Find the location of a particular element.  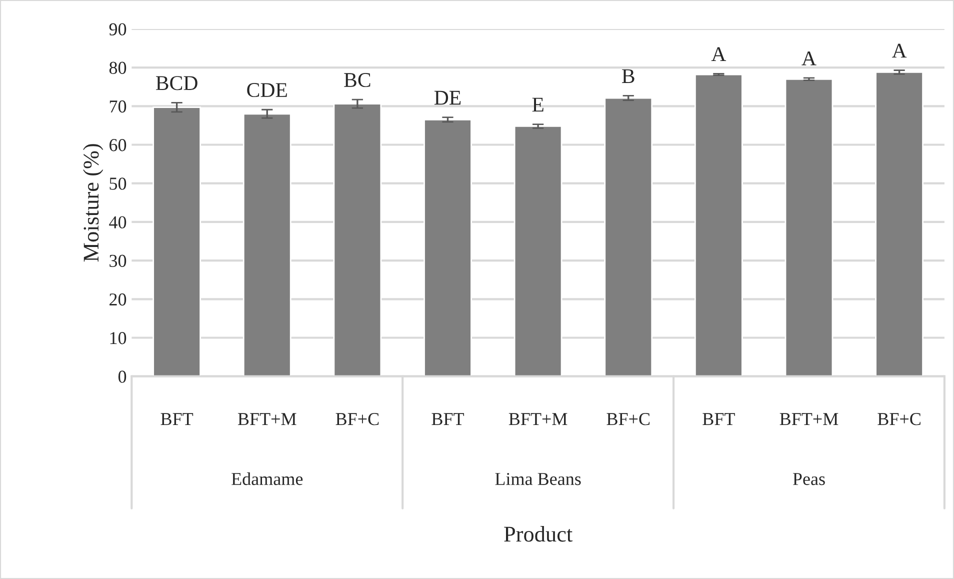

y-tick-label: 60 is located at coordinates (118, 145).